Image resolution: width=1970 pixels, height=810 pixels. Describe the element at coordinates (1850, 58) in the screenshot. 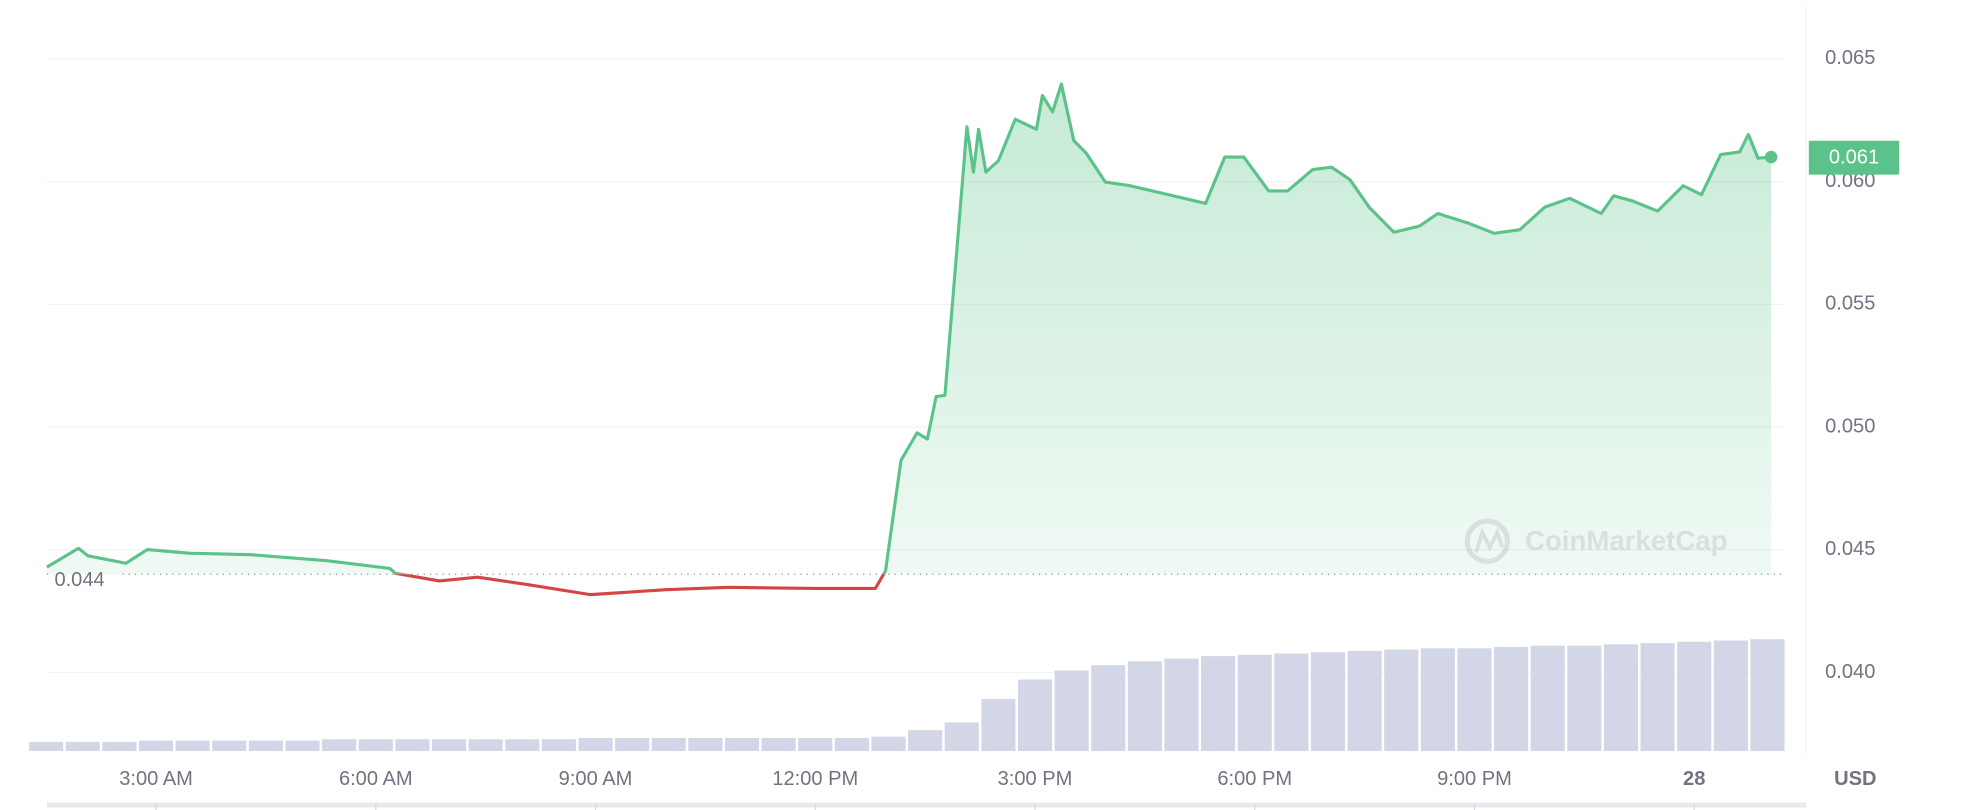

I see `y-tick-label: 0.065` at that location.